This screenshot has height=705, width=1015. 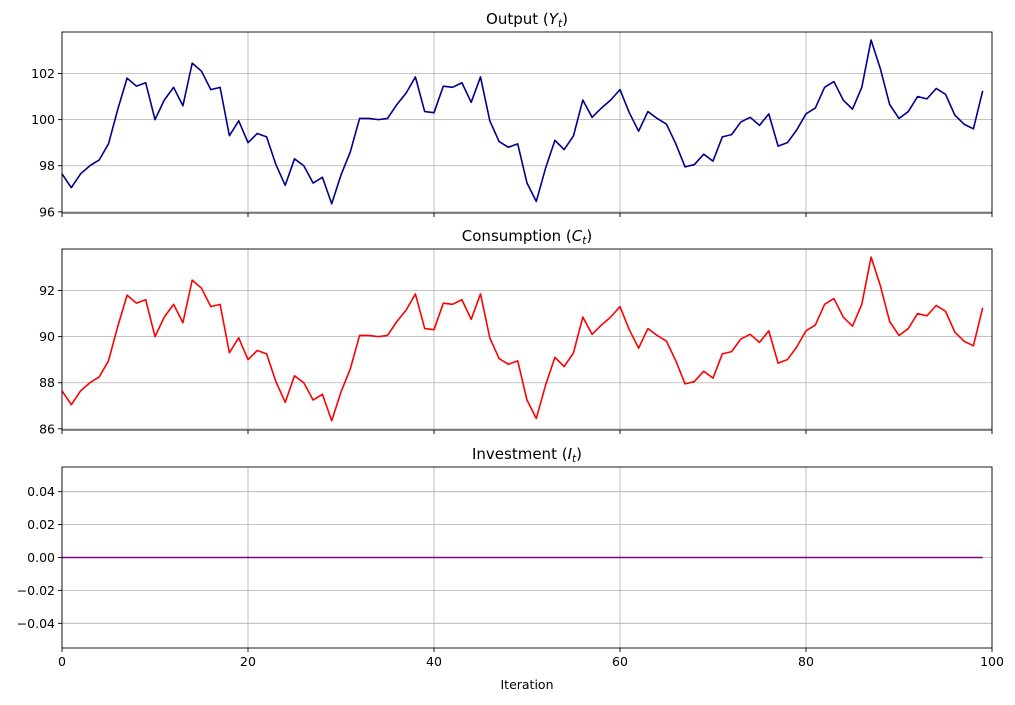 What do you see at coordinates (47, 290) in the screenshot?
I see `y-tick-label: 92` at bounding box center [47, 290].